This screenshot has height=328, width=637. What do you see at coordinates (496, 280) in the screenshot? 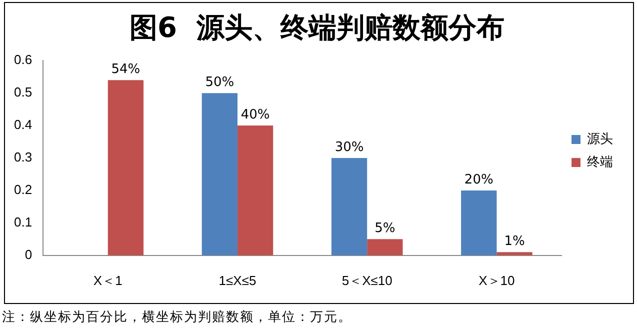
I see `x-tick-label: X＞10` at bounding box center [496, 280].